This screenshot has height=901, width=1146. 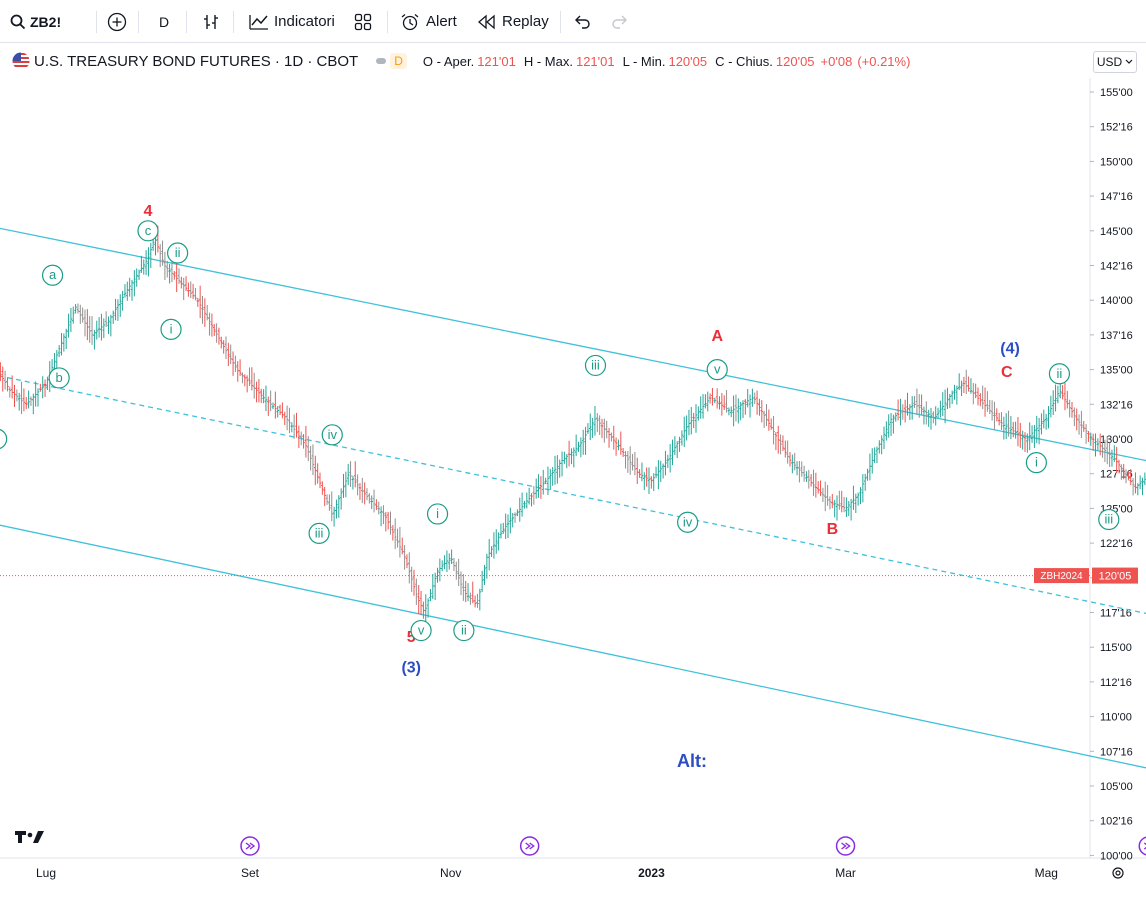 What do you see at coordinates (381, 61) in the screenshot?
I see `legend-dot` at bounding box center [381, 61].